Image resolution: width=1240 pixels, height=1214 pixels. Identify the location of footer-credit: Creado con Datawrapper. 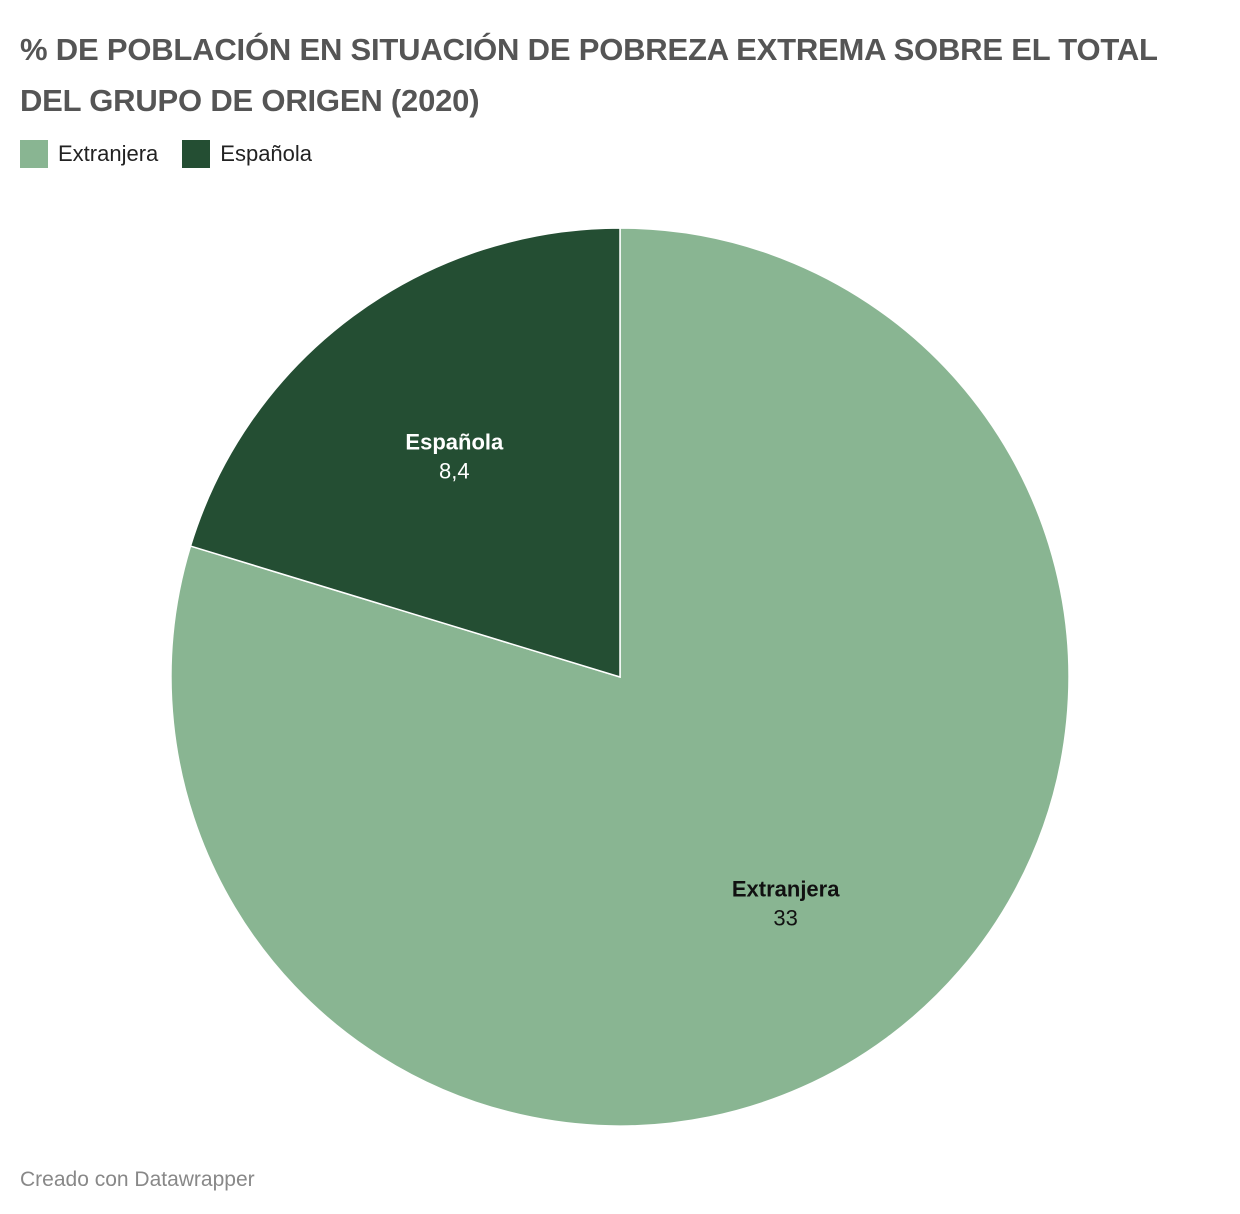
(137, 1179).